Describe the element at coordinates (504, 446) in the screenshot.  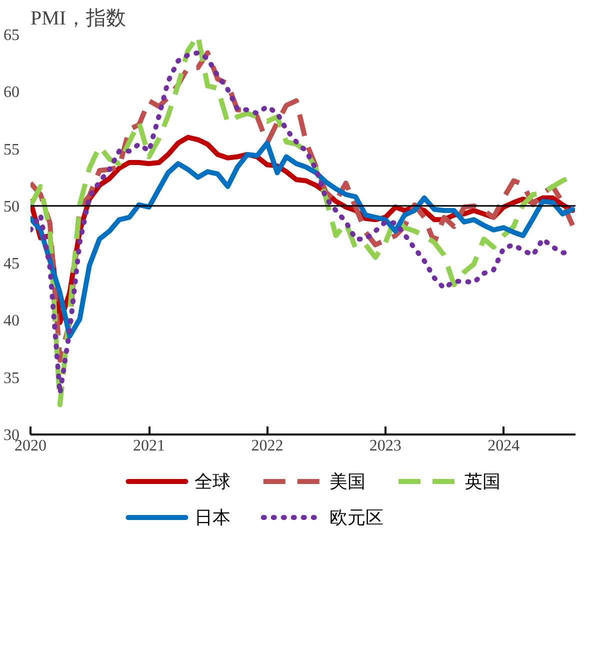
I see `x-tick-label: 2024` at that location.